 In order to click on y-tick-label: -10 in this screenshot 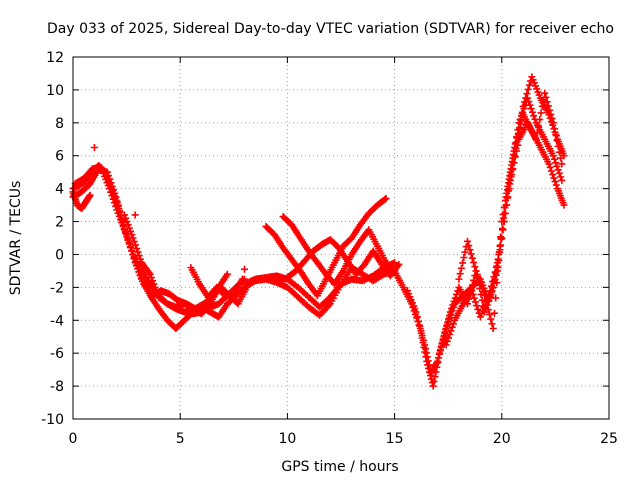, I will do `click(52, 420)`.